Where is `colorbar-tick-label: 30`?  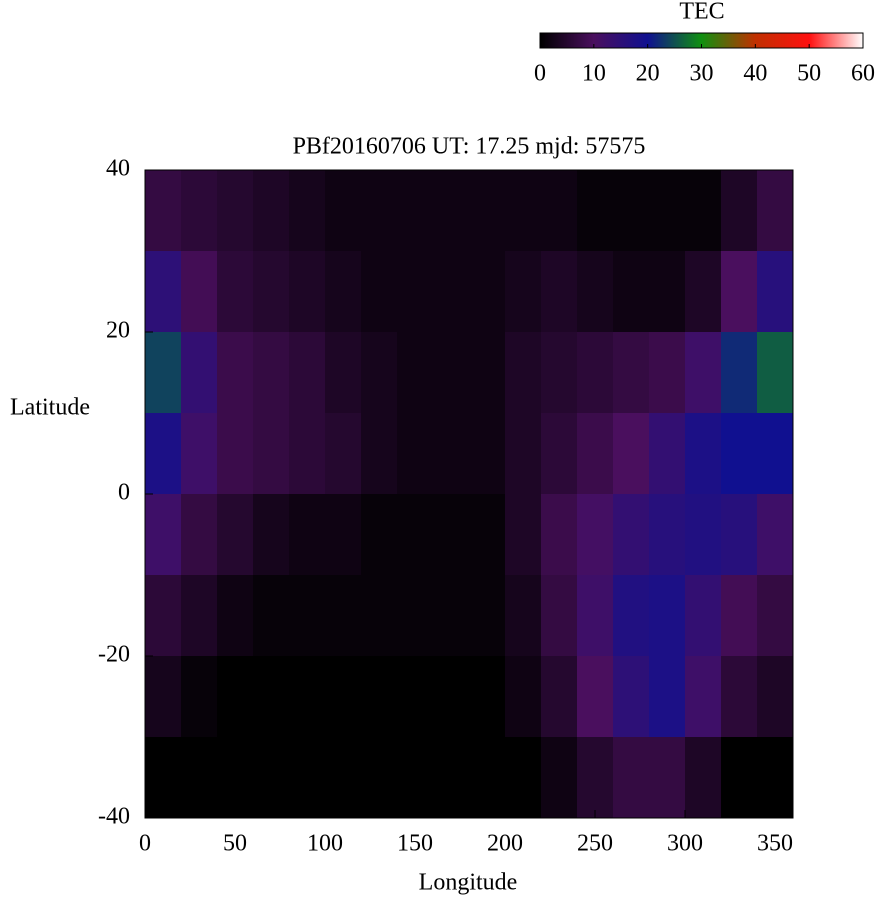
colorbar-tick-label: 30 is located at coordinates (702, 74).